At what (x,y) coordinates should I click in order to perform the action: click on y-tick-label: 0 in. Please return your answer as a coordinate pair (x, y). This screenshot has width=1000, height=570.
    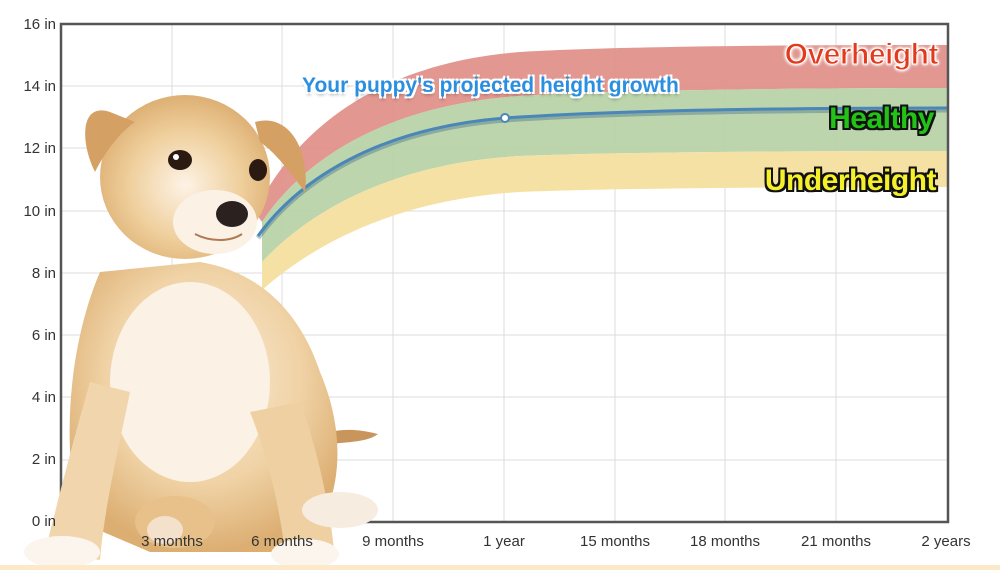
    Looking at the image, I should click on (43, 521).